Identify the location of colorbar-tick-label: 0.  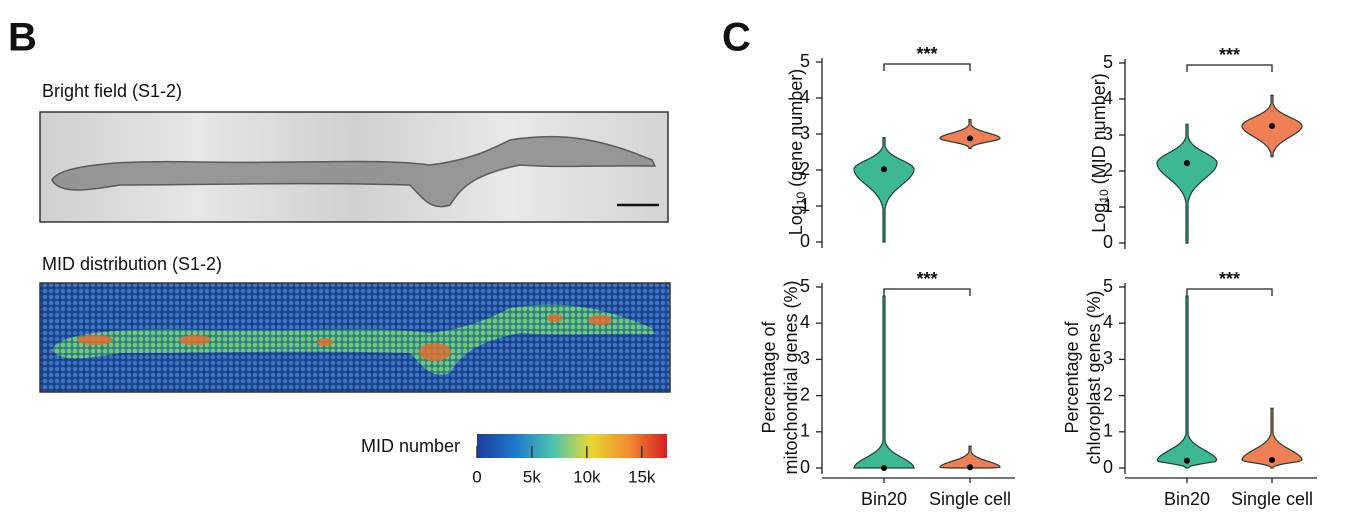
(476, 476).